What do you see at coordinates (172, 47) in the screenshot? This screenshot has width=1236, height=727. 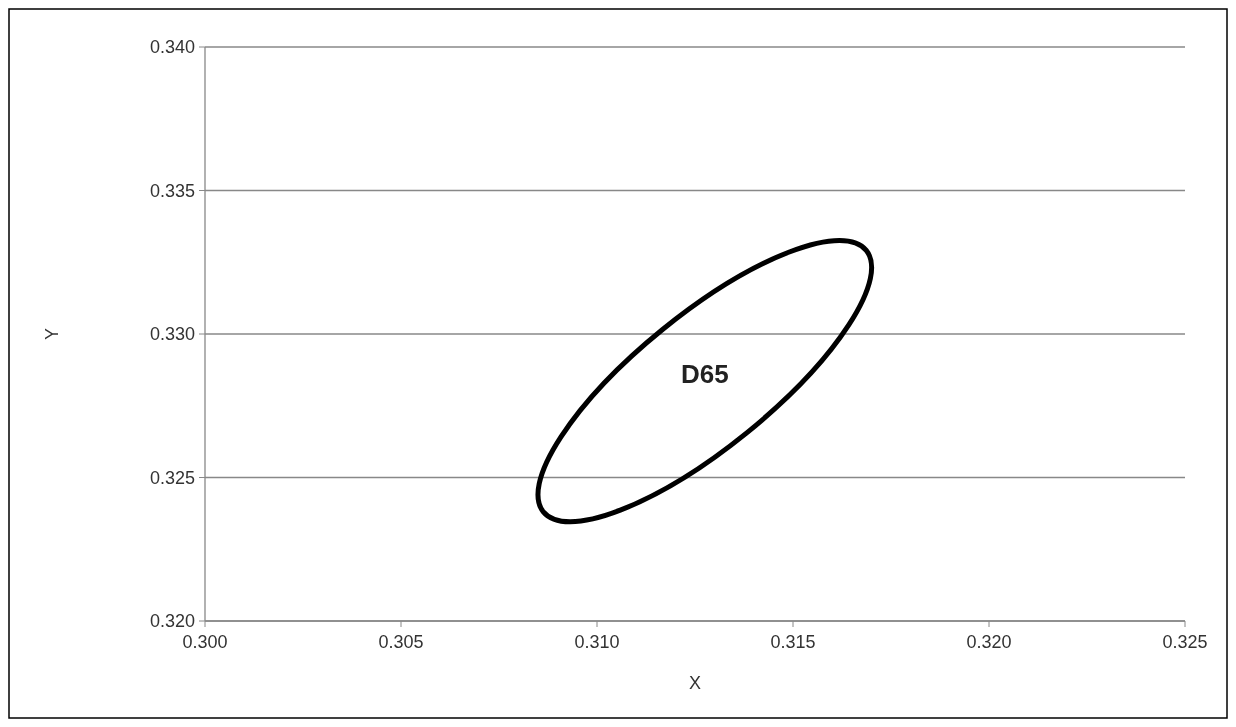 I see `y-tick-label: 0.340` at bounding box center [172, 47].